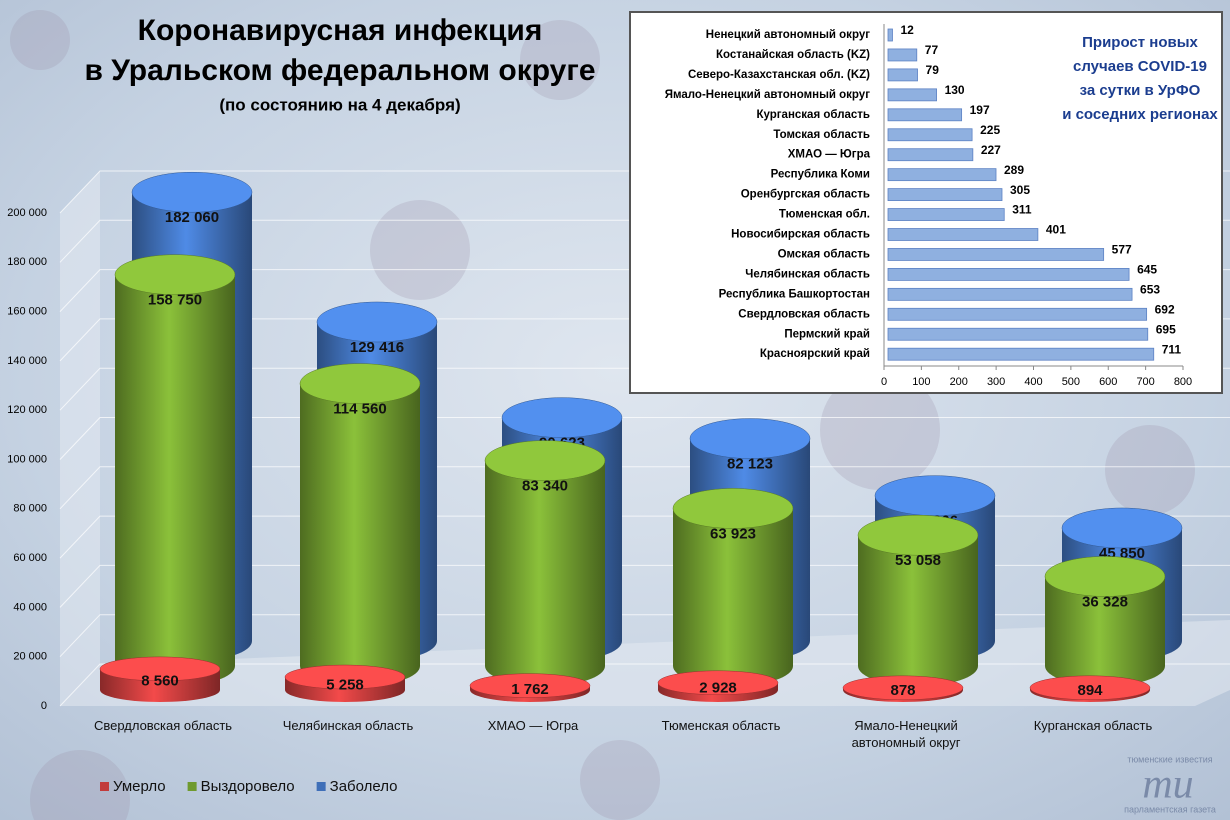 The image size is (1230, 820). What do you see at coordinates (884, 382) in the screenshot?
I see `x-tick-label: 0` at bounding box center [884, 382].